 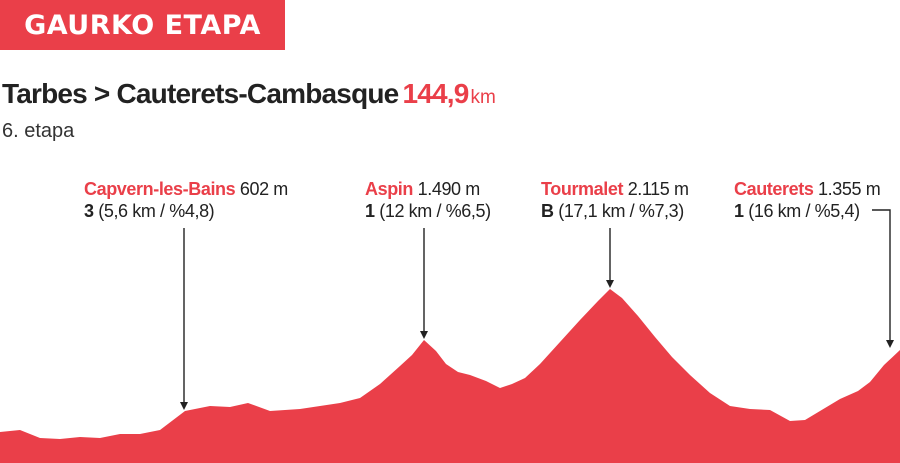 I want to click on climb-name-row: Cauterets 1.355 m, so click(x=807, y=189).